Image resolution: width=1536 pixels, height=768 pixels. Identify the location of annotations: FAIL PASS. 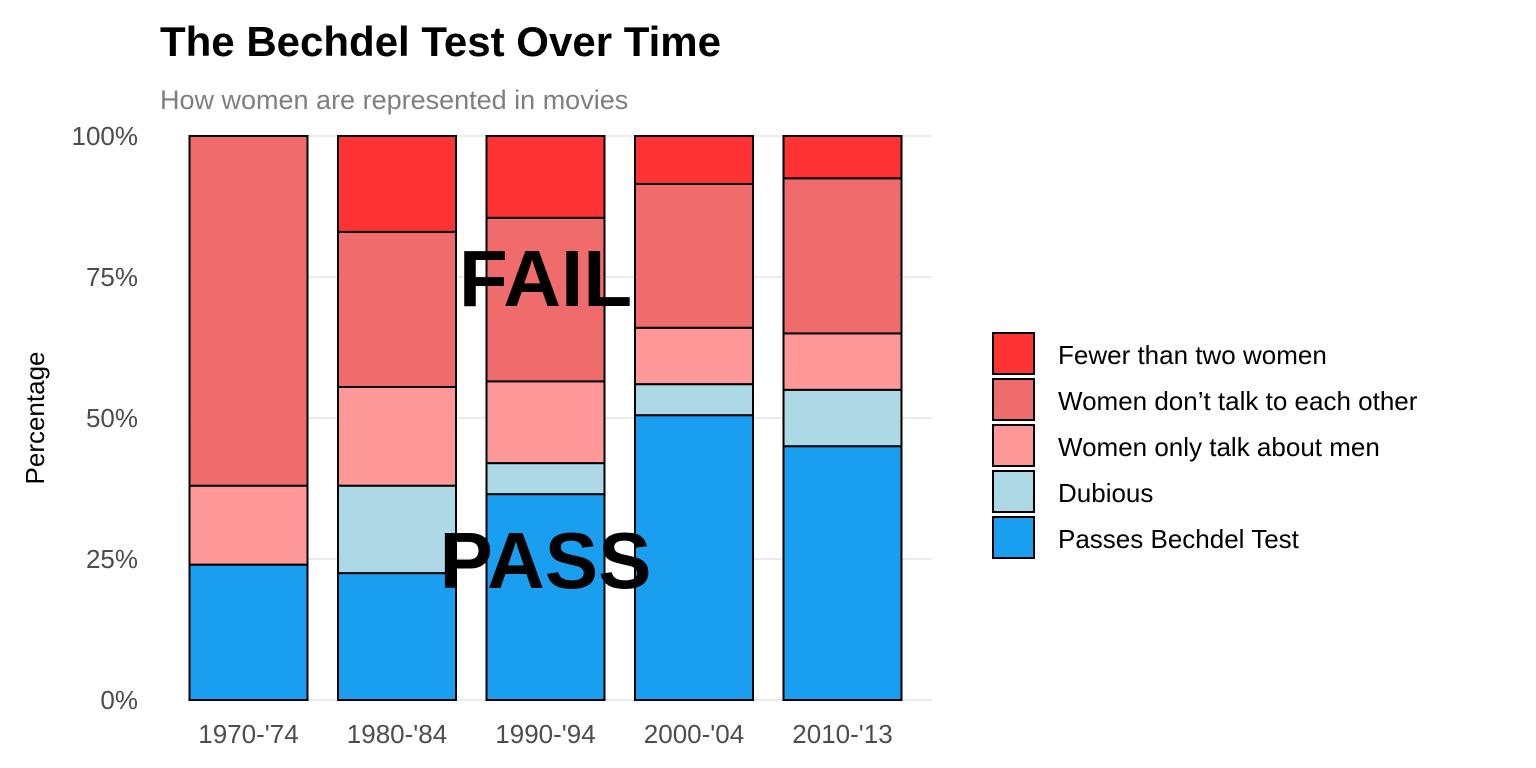
(546, 419).